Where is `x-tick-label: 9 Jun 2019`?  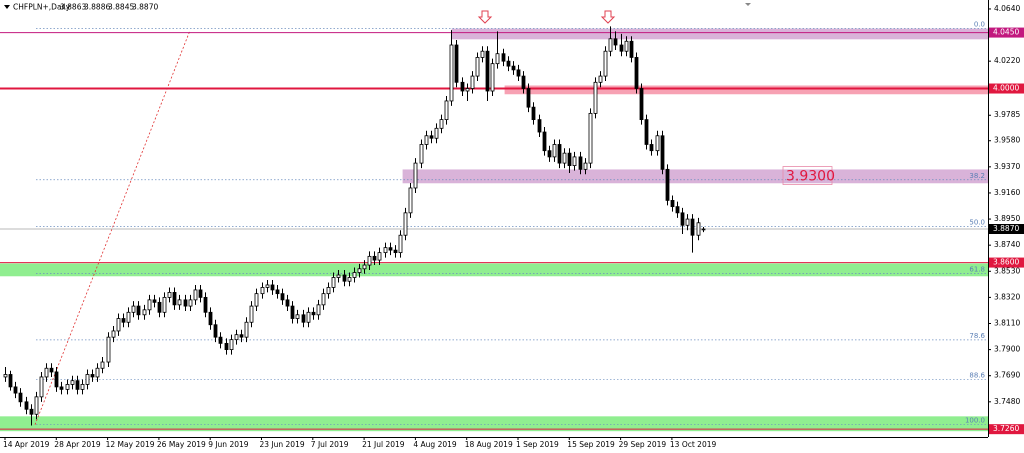
x-tick-label: 9 Jun 2019 is located at coordinates (228, 444).